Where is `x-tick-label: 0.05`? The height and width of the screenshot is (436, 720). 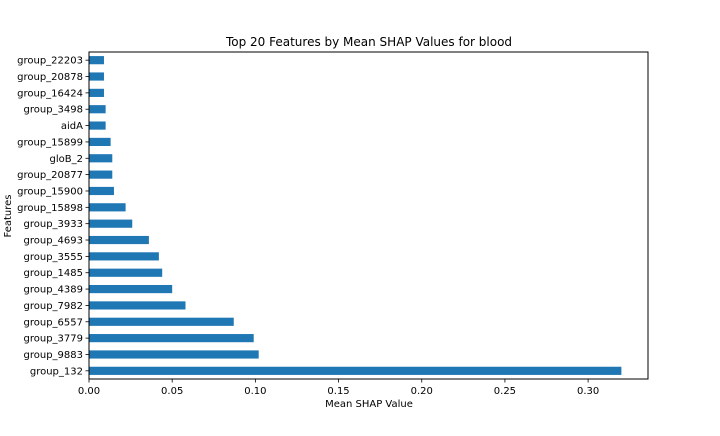
x-tick-label: 0.05 is located at coordinates (172, 391).